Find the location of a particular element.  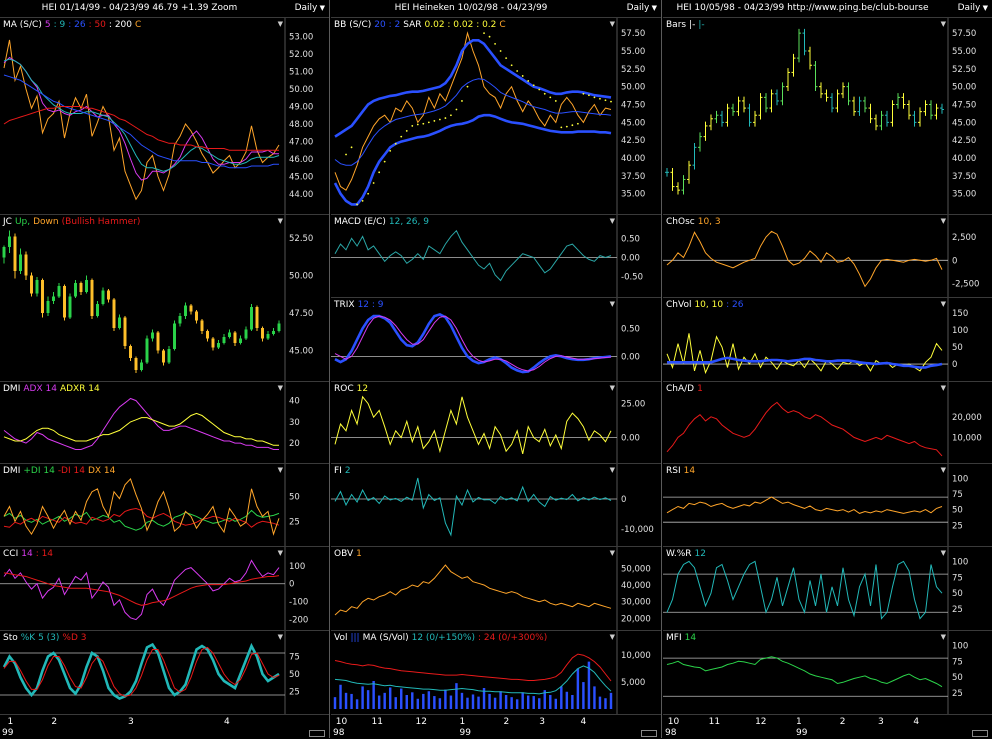

indicator-legend: OBV 1 is located at coordinates (348, 554).